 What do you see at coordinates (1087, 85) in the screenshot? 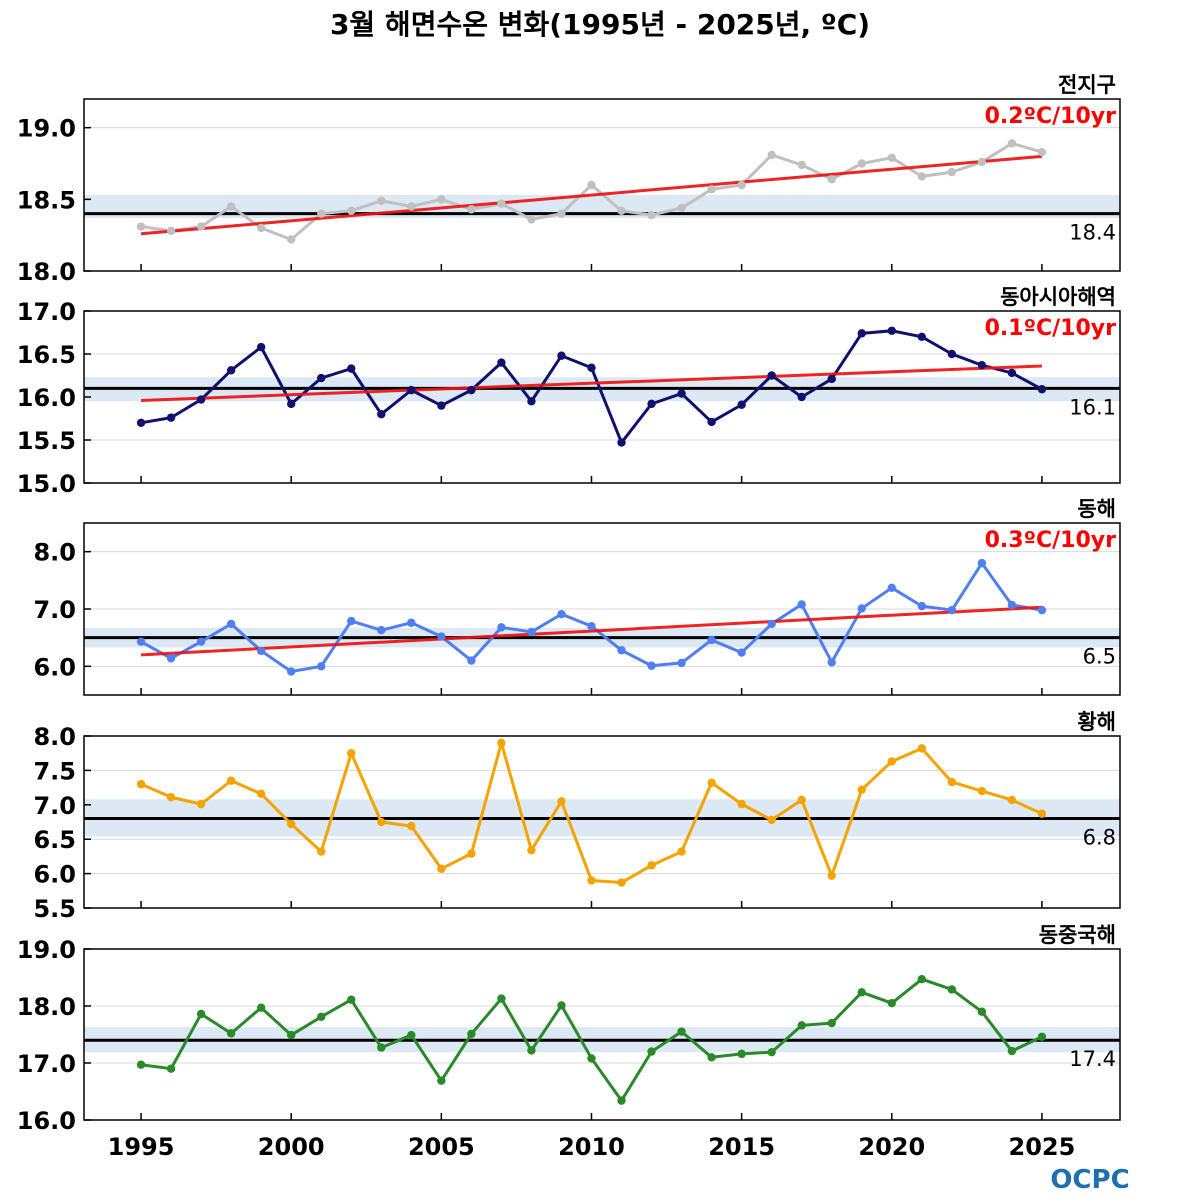
I see `region-name: 전지구` at bounding box center [1087, 85].